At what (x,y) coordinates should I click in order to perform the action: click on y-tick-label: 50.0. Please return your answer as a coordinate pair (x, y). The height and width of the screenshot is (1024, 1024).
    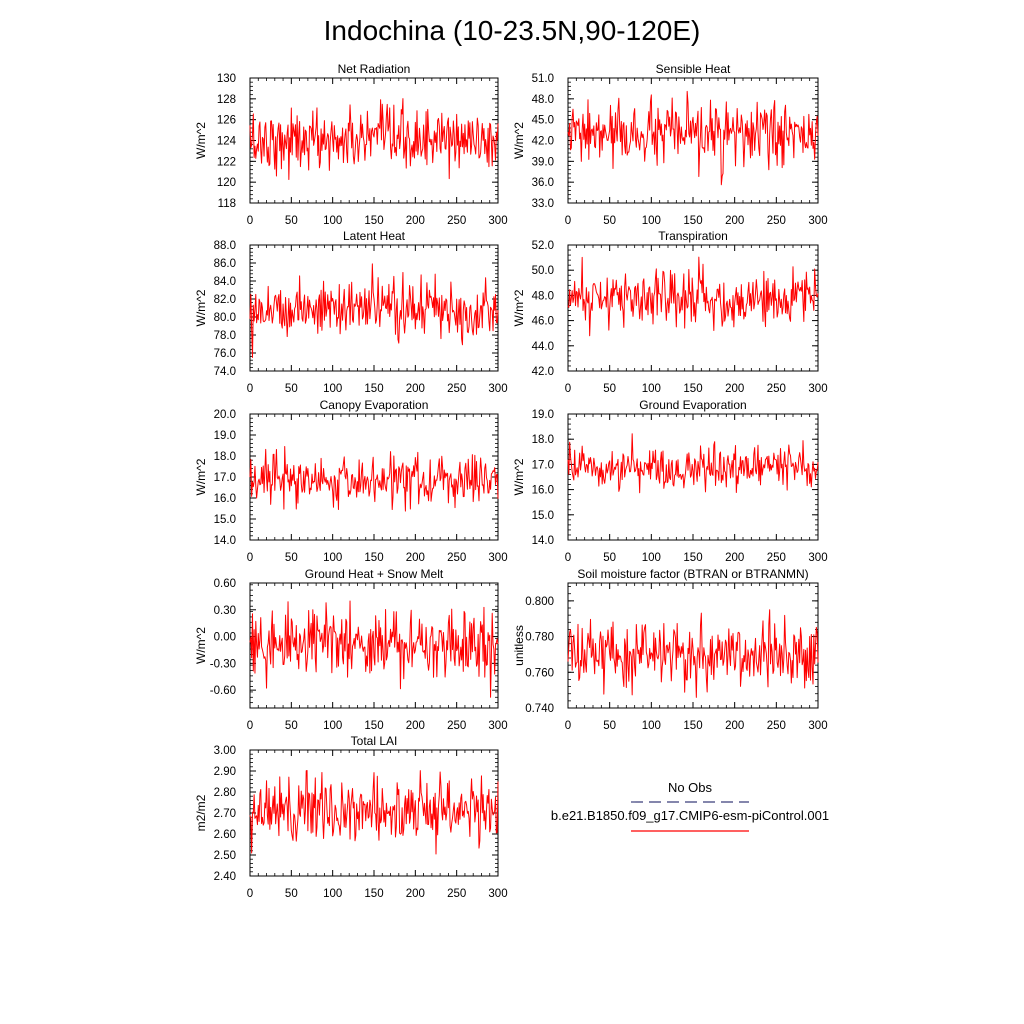
    Looking at the image, I should click on (543, 271).